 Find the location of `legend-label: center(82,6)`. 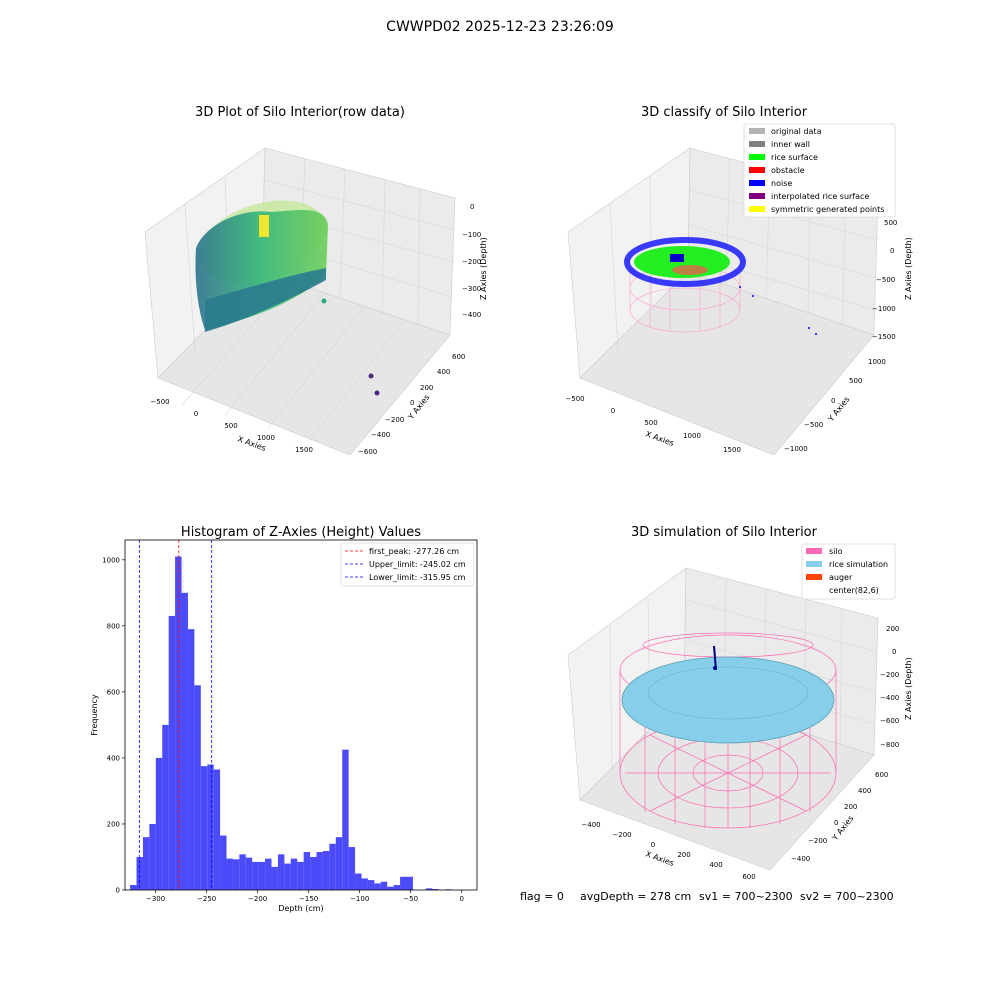

legend-label: center(82,6) is located at coordinates (854, 590).